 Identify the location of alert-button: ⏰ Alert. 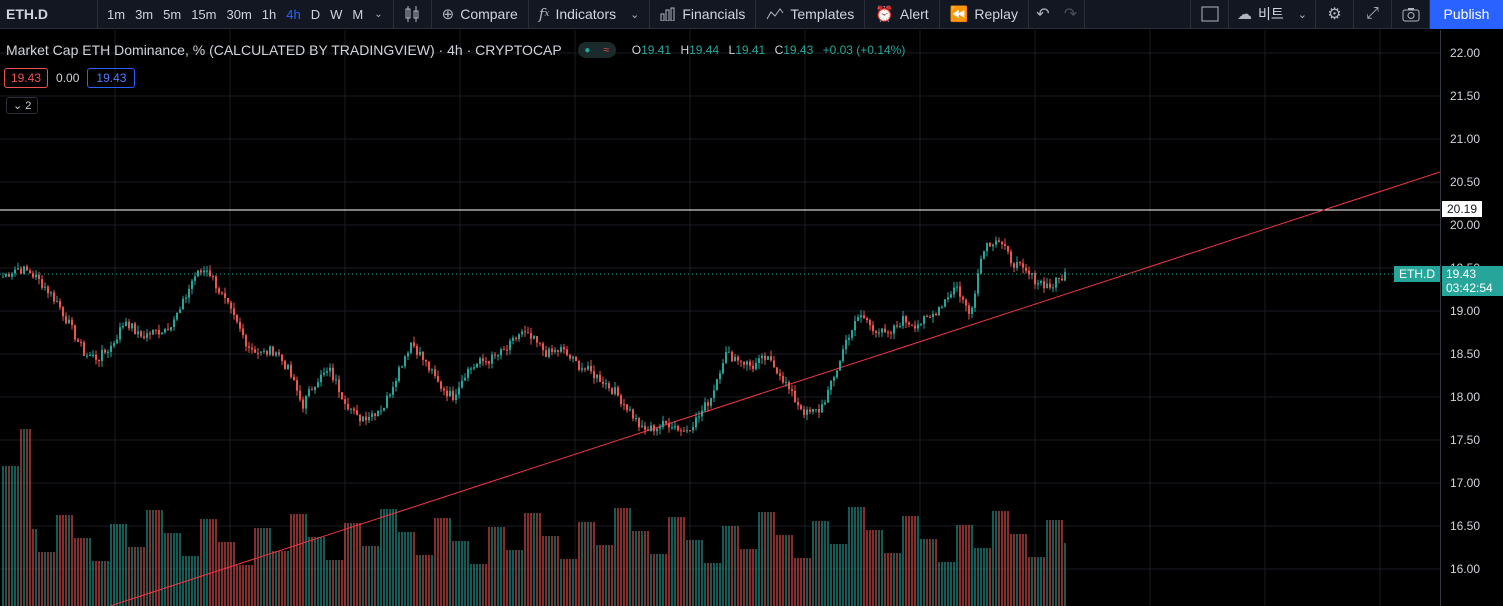
(902, 14).